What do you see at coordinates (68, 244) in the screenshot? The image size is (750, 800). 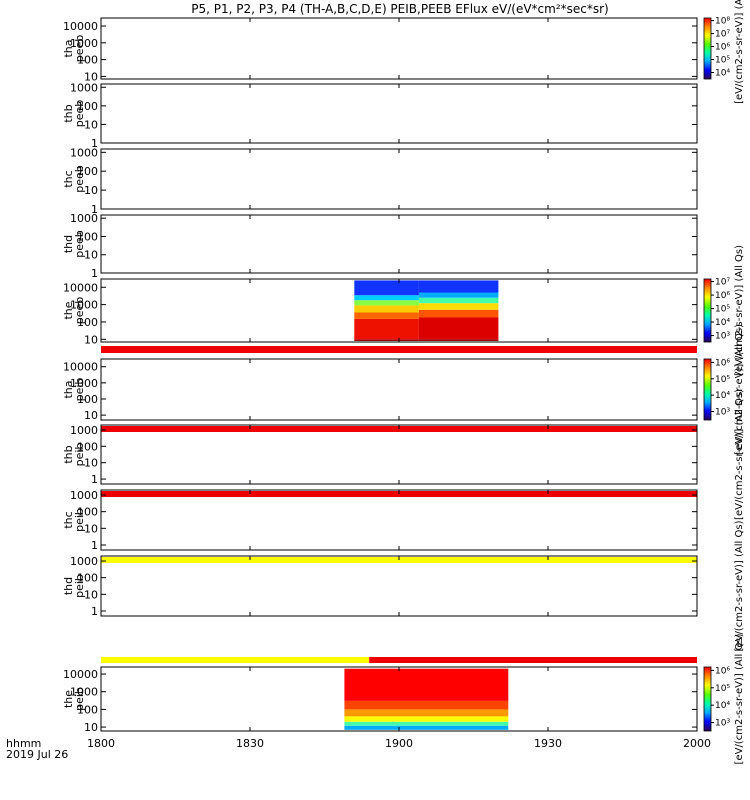 I see `panel-ylabel-line: thd` at bounding box center [68, 244].